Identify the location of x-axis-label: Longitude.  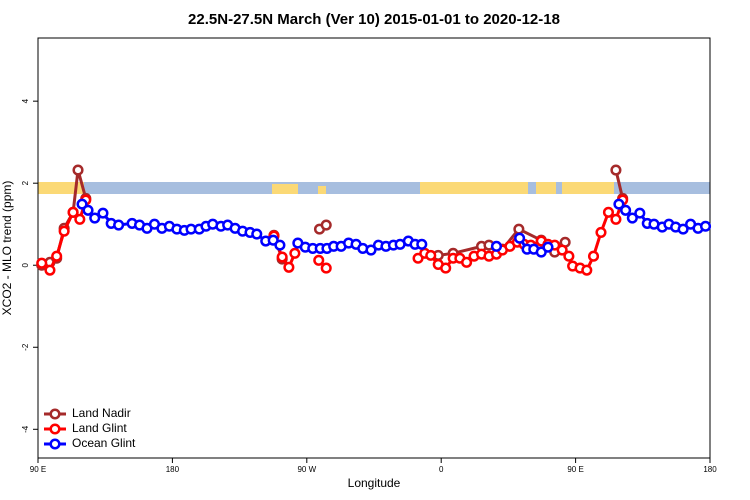
(374, 483).